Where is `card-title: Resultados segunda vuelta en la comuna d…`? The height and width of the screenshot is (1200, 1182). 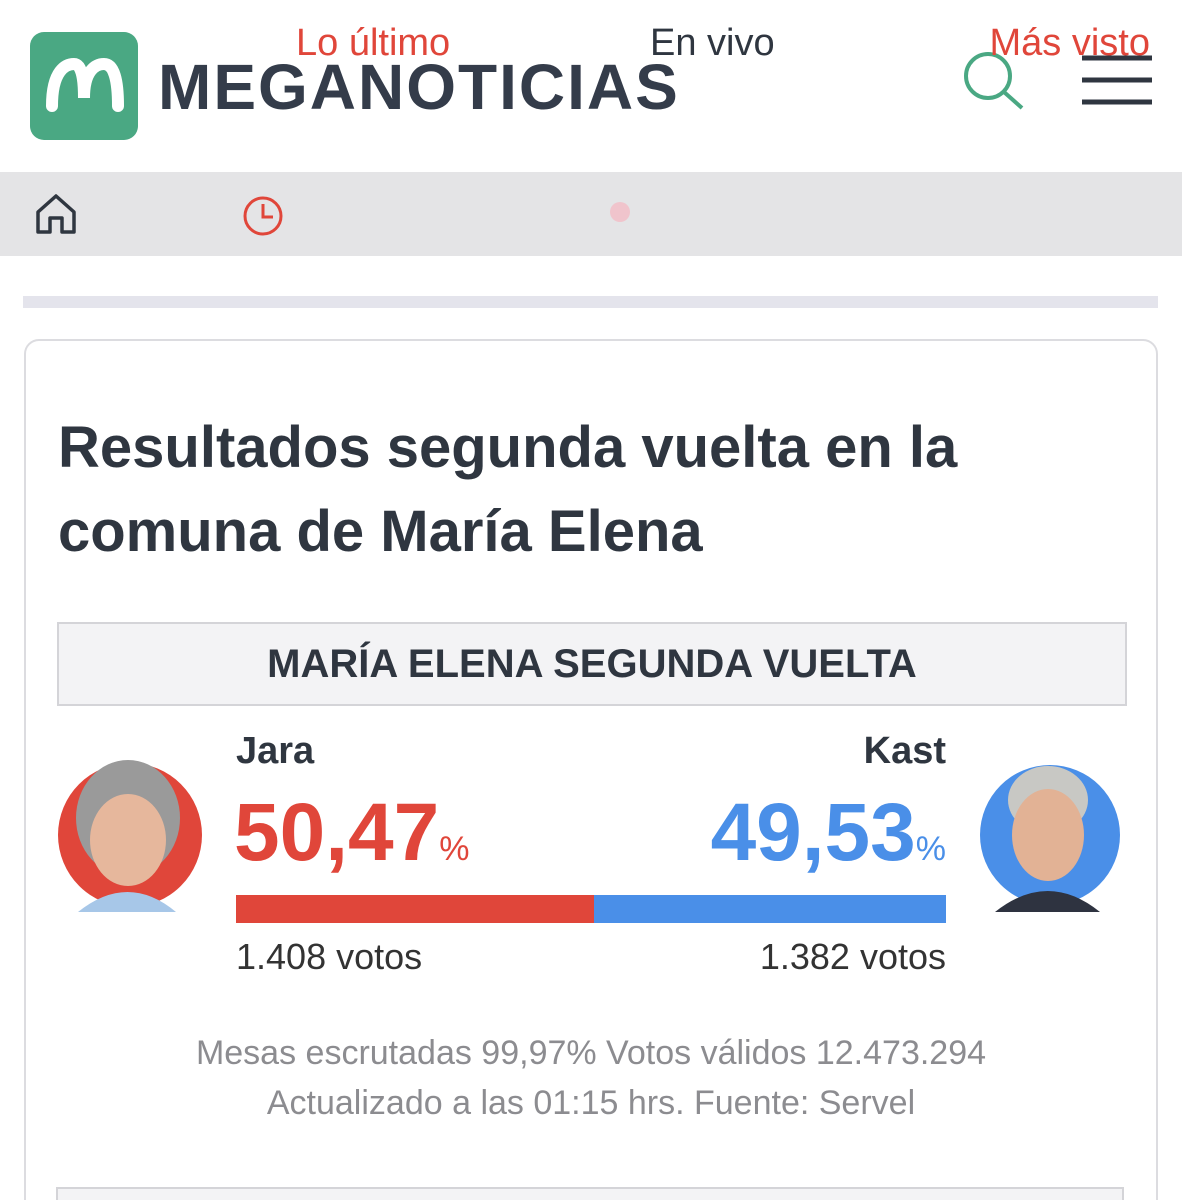 card-title: Resultados segunda vuelta en la comuna d… is located at coordinates (508, 489).